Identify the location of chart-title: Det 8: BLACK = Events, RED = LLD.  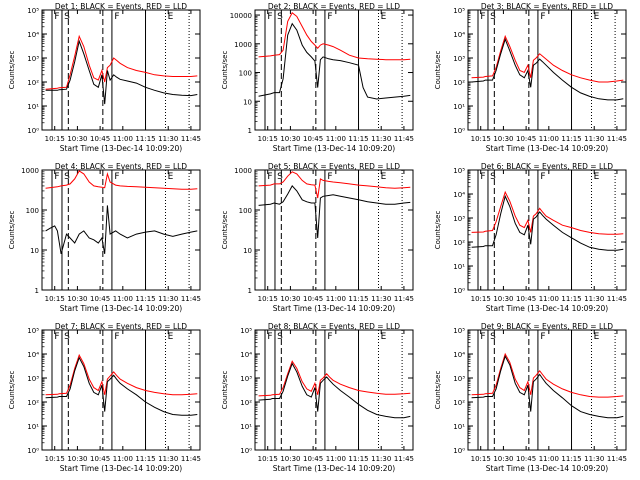
(334, 326).